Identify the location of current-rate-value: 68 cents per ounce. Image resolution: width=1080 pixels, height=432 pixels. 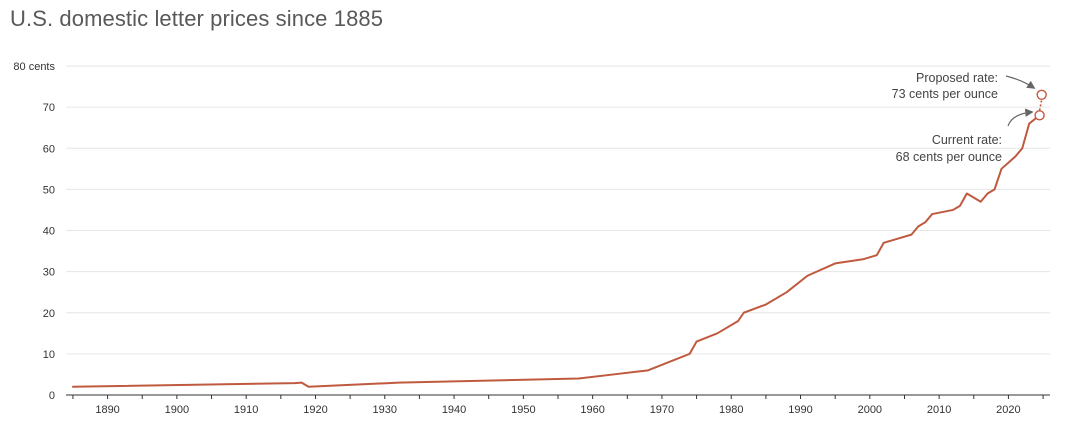
(949, 157).